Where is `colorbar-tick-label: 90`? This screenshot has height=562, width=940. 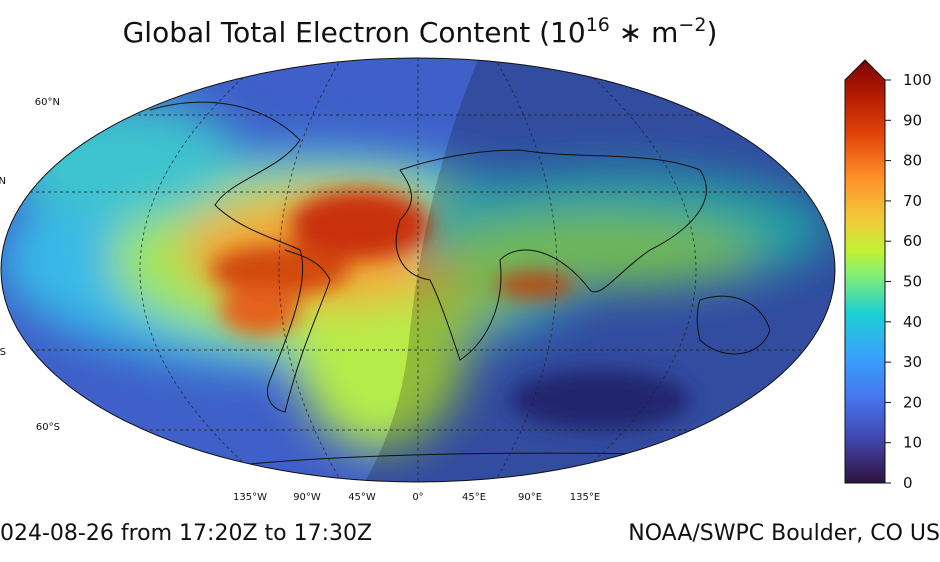
colorbar-tick-label: 90 is located at coordinates (912, 120).